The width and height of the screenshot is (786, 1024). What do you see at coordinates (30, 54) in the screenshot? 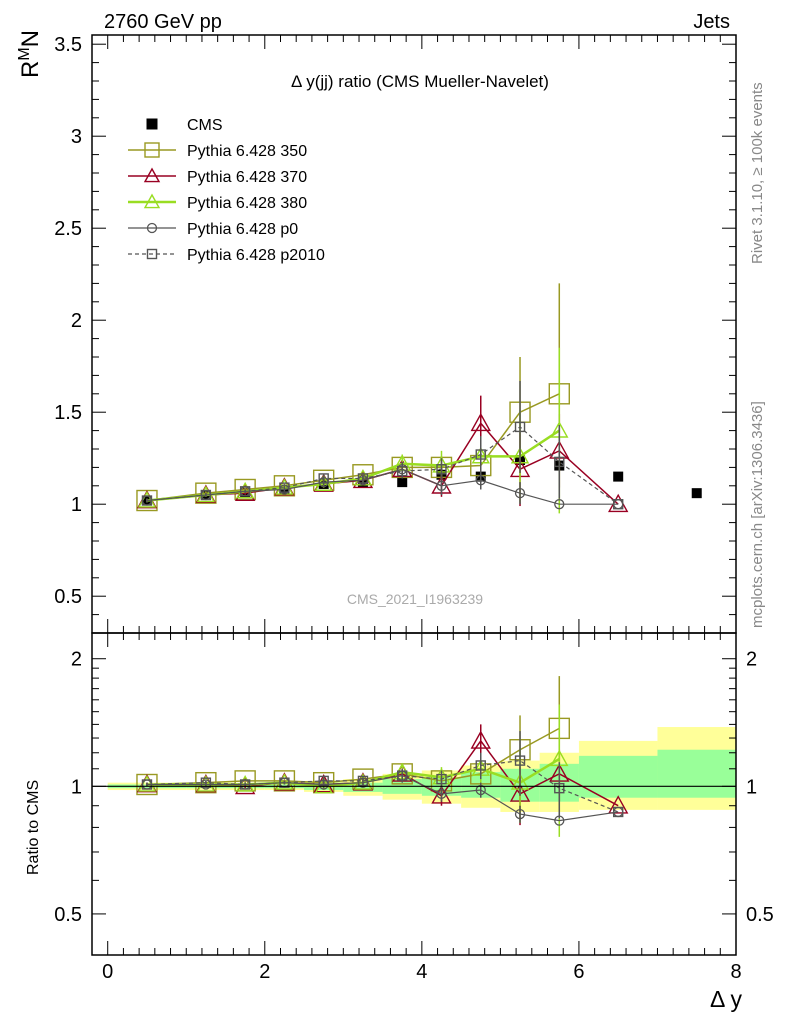
I see `main-ylabel: RMN` at bounding box center [30, 54].